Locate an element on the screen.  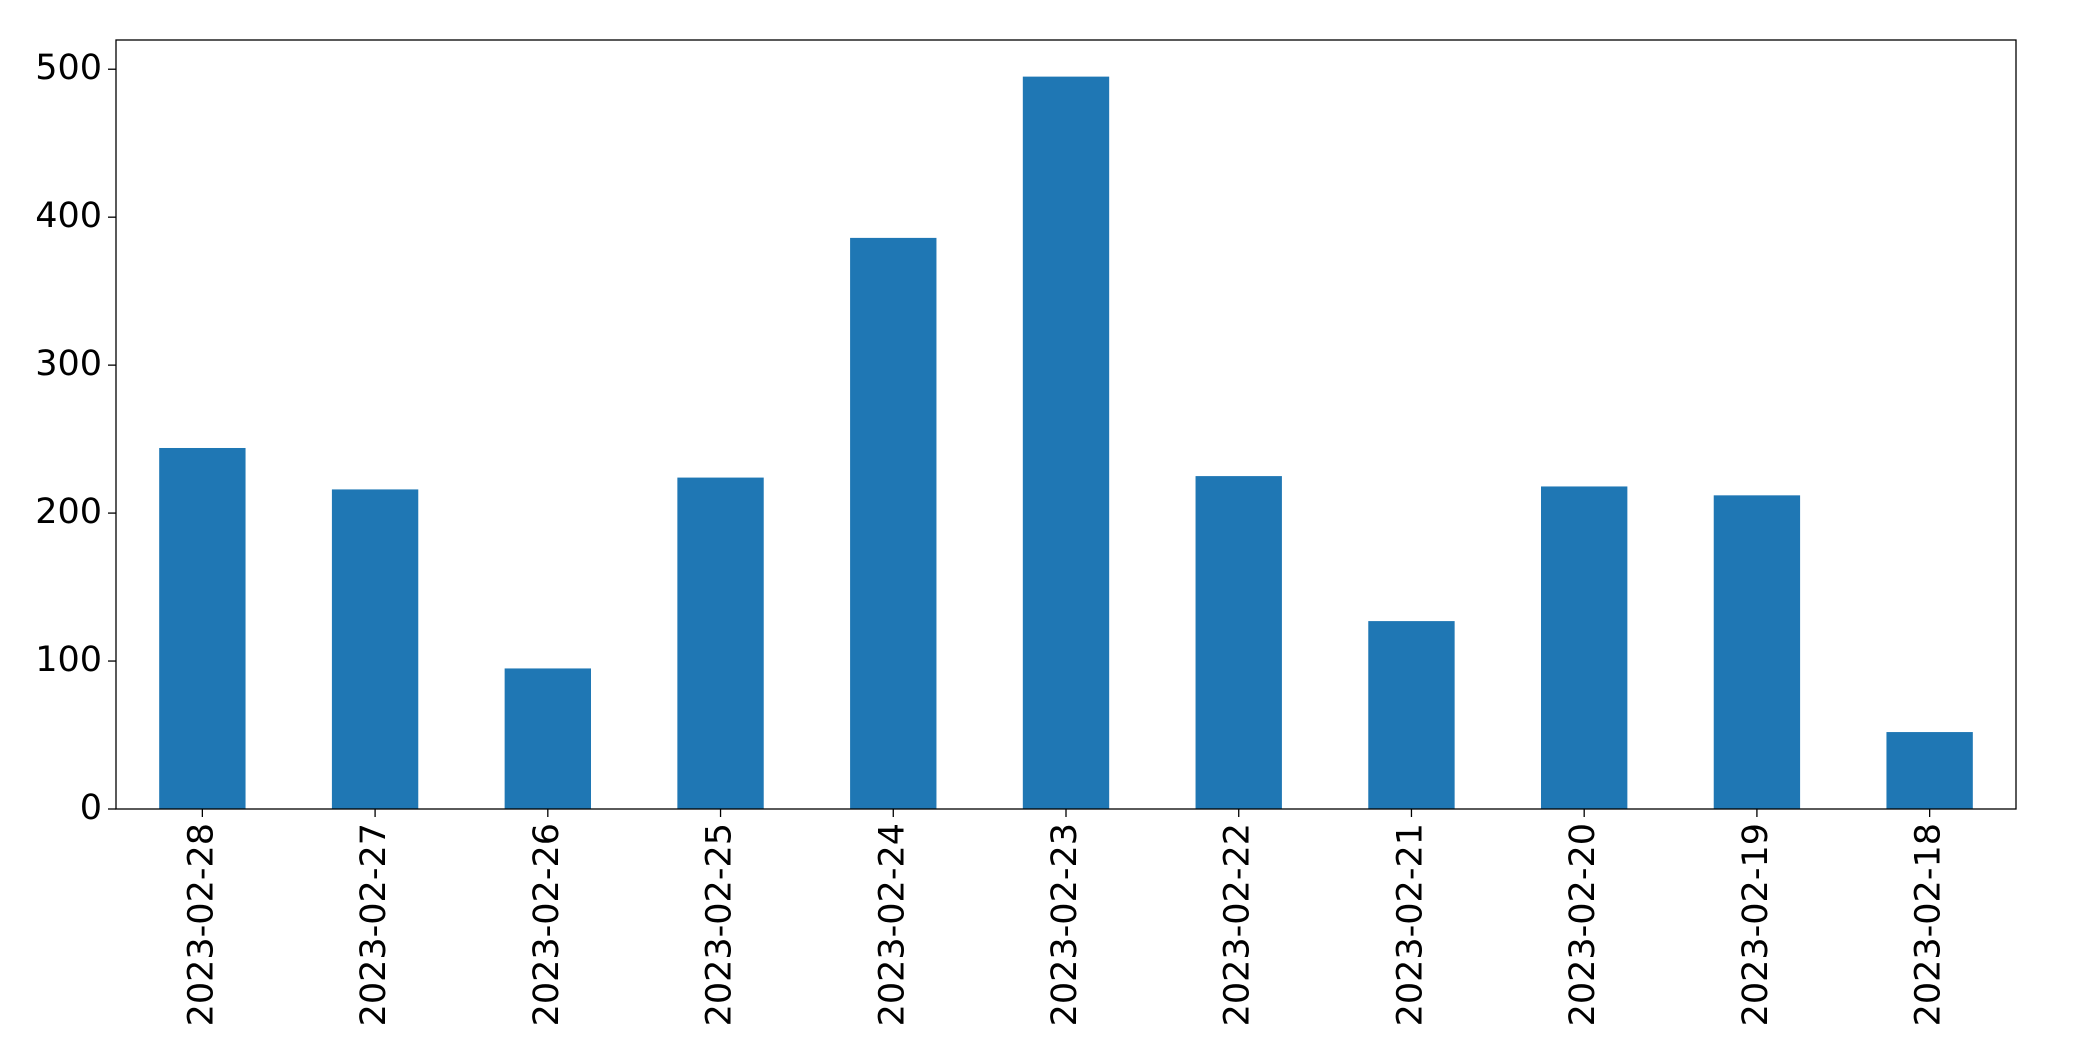
x-tick-label: 2023-02-21 is located at coordinates (1410, 924).